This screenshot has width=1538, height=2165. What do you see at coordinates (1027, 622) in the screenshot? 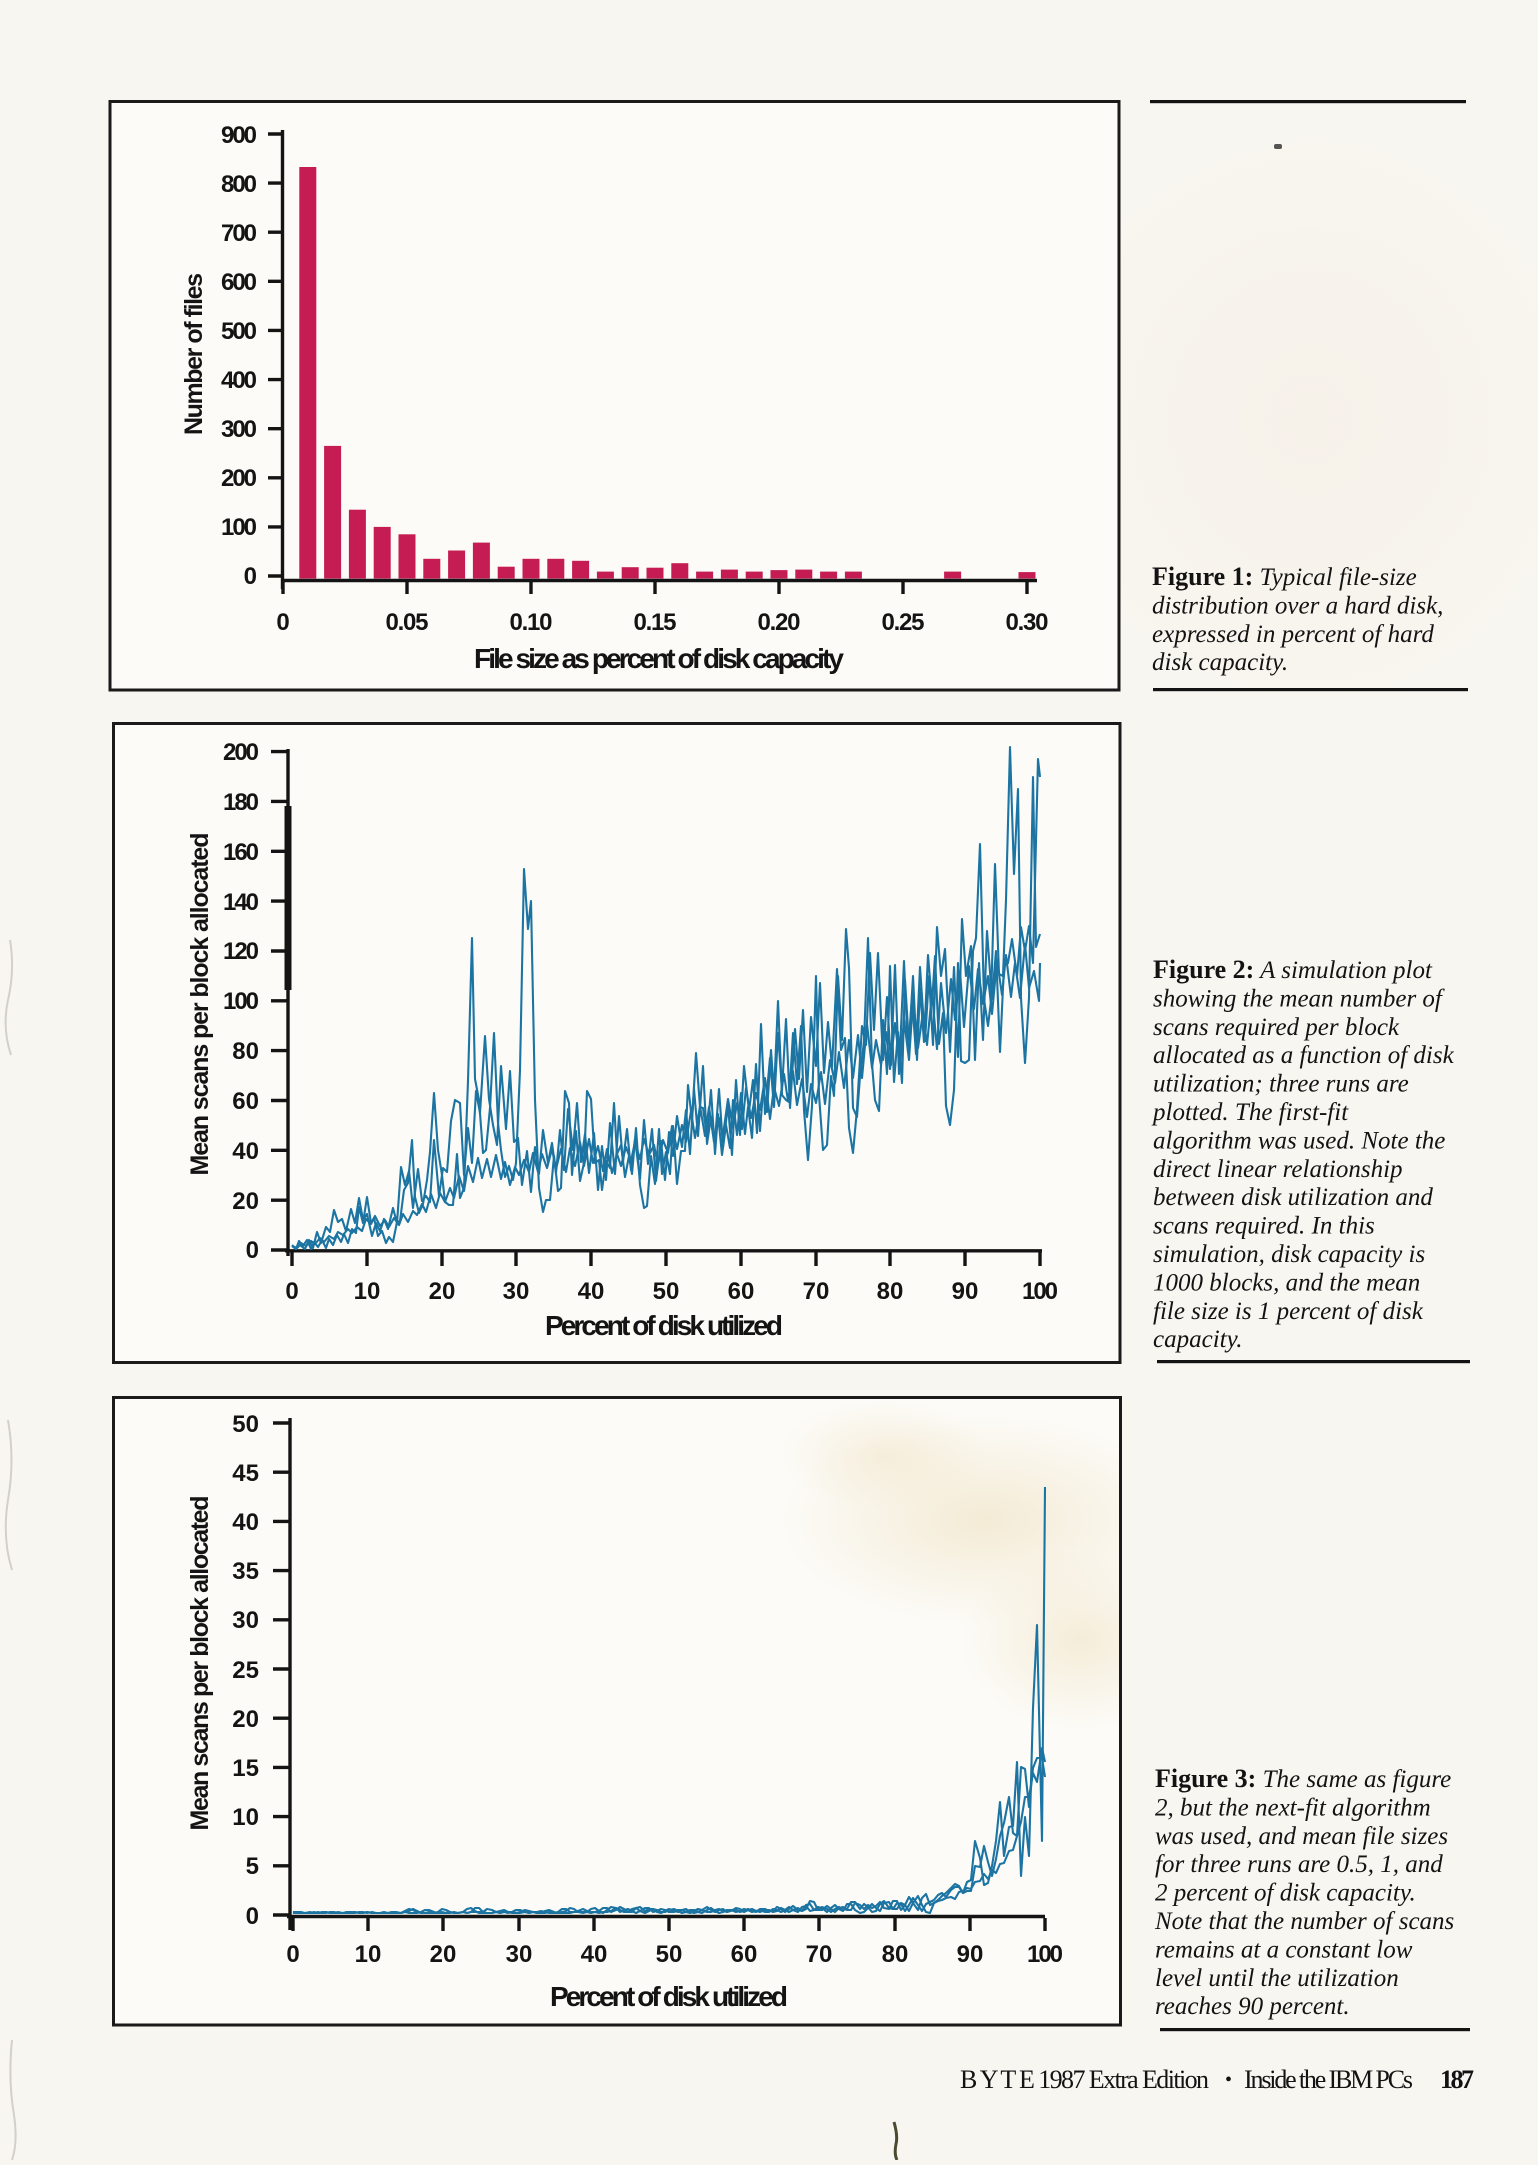
I see `svg-text: 0.30` at bounding box center [1027, 622].